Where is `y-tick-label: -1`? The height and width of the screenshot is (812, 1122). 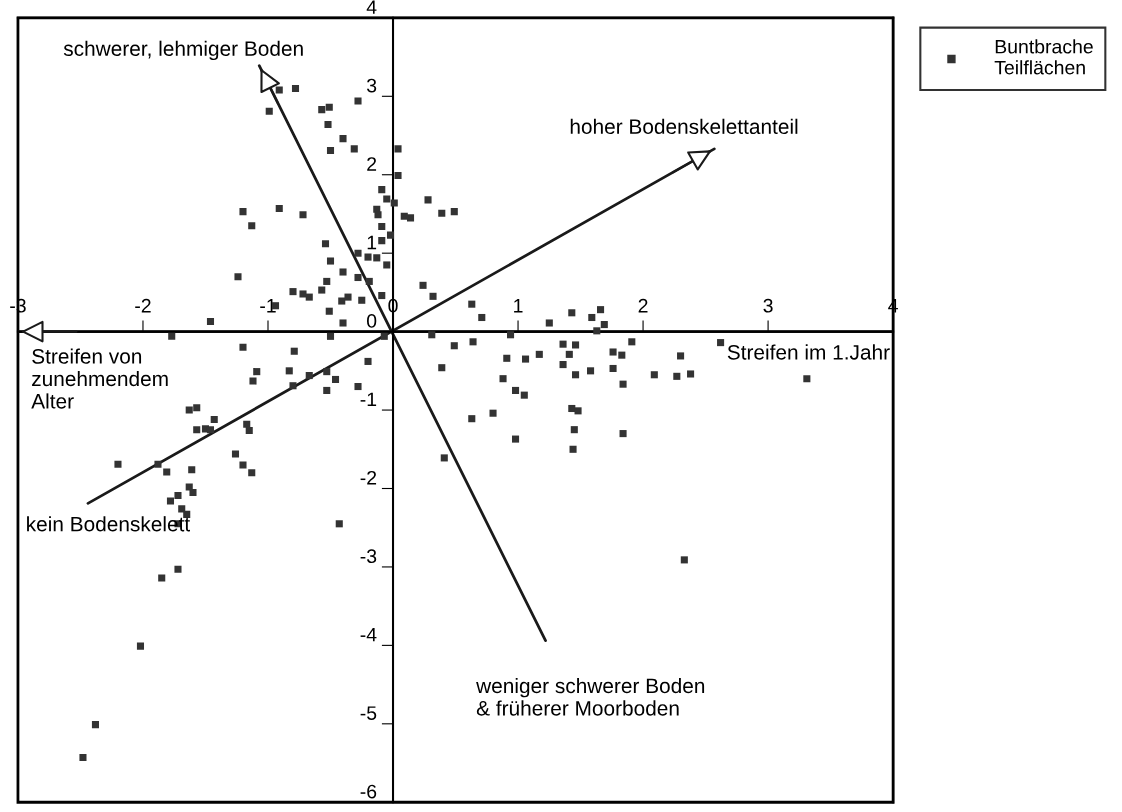 y-tick-label: -1 is located at coordinates (368, 399).